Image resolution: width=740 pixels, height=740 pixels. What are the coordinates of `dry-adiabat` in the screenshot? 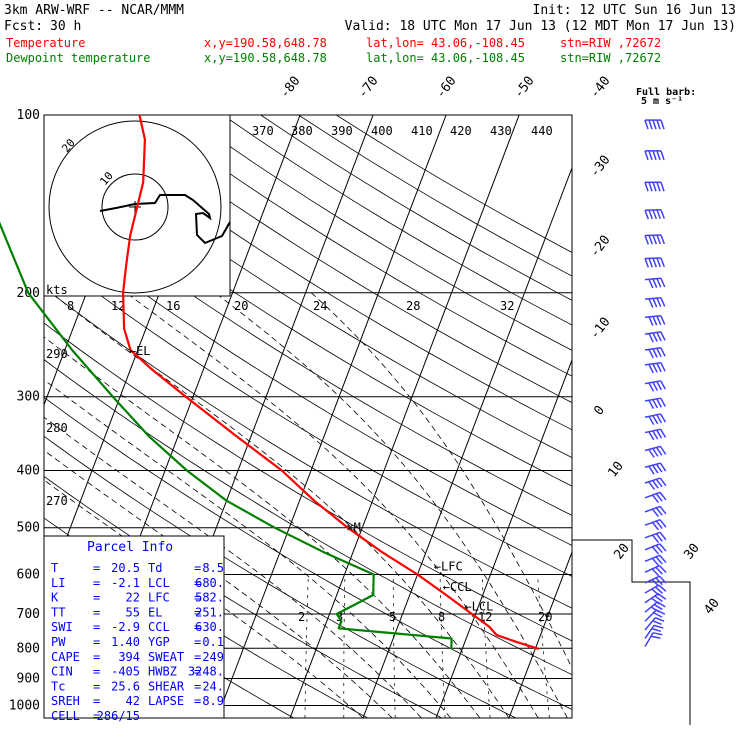 It's located at (416, 208).